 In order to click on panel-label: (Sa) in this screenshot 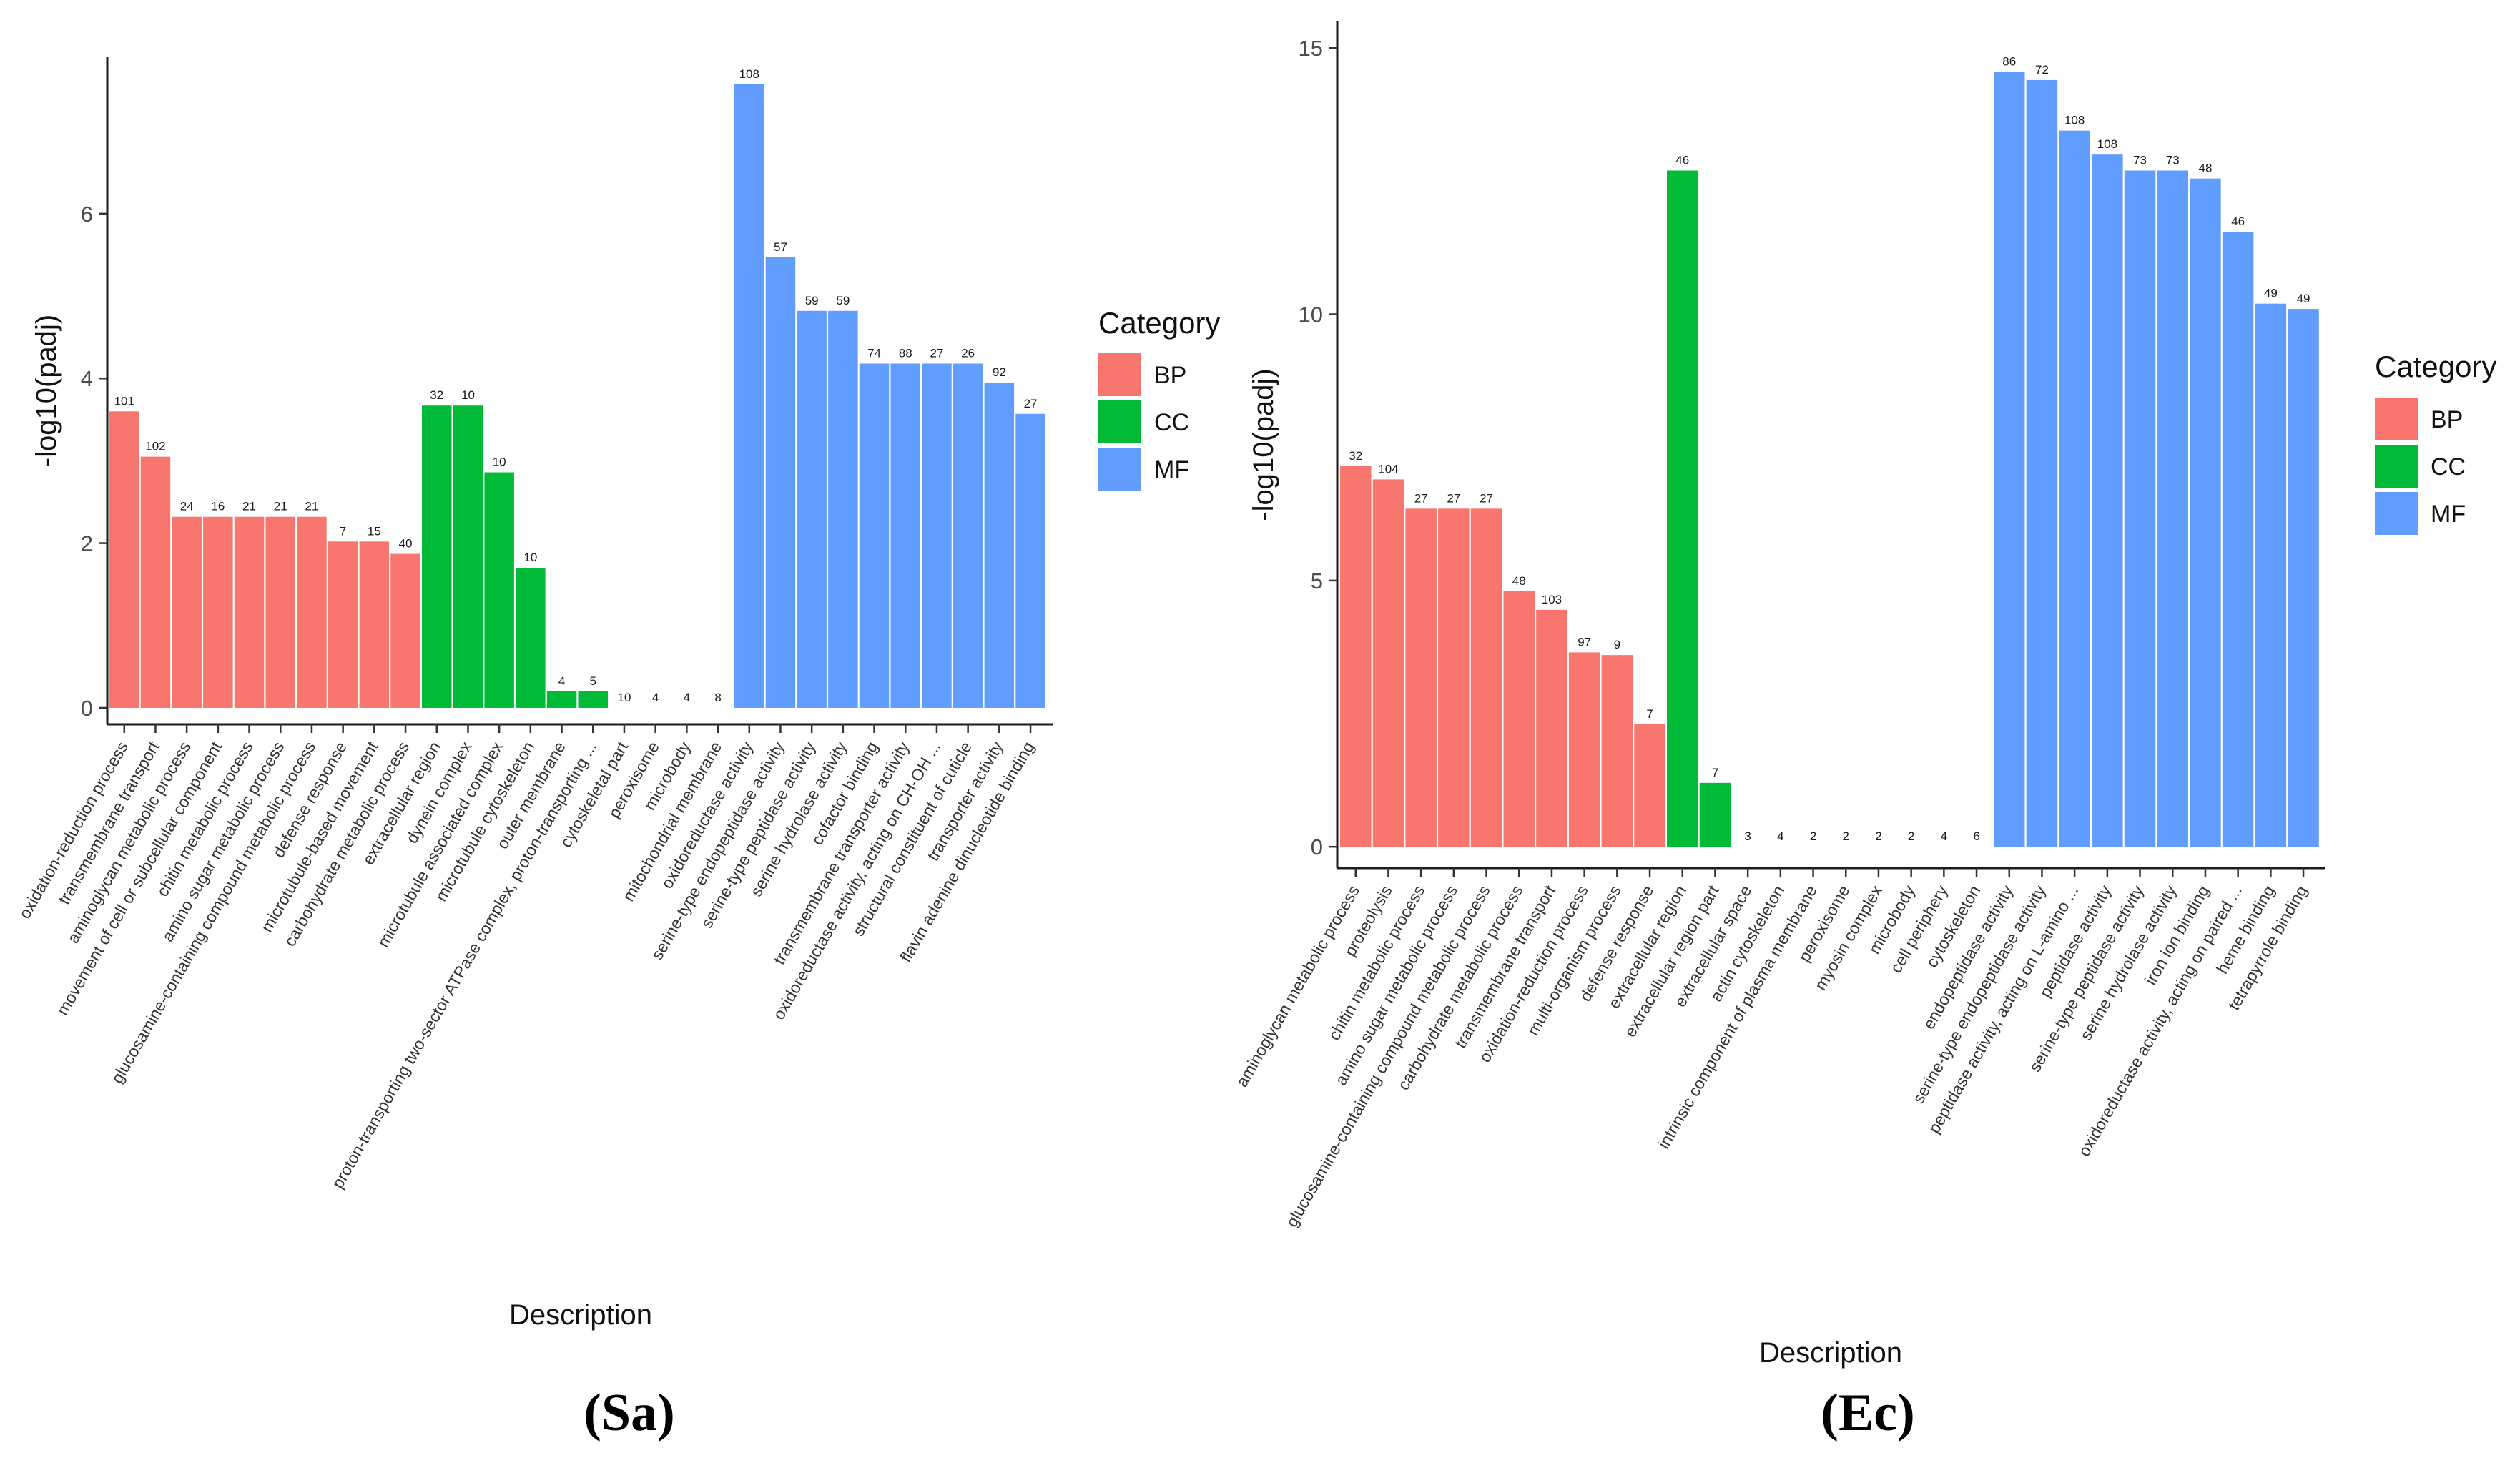, I will do `click(629, 1413)`.